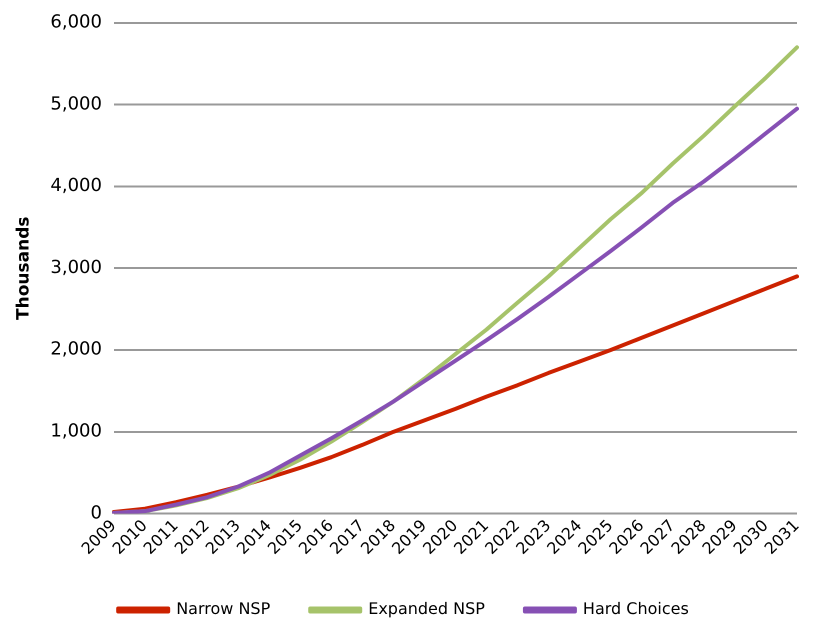 Image resolution: width=817 pixels, height=634 pixels. Describe the element at coordinates (76, 185) in the screenshot. I see `y-tick-label: 4,000` at that location.